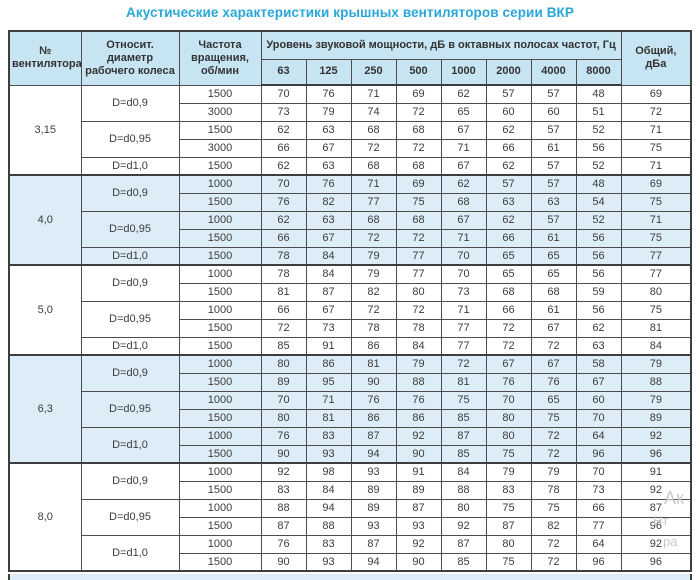  Describe the element at coordinates (418, 436) in the screenshot. I see `spl-value-cell: 92` at that location.